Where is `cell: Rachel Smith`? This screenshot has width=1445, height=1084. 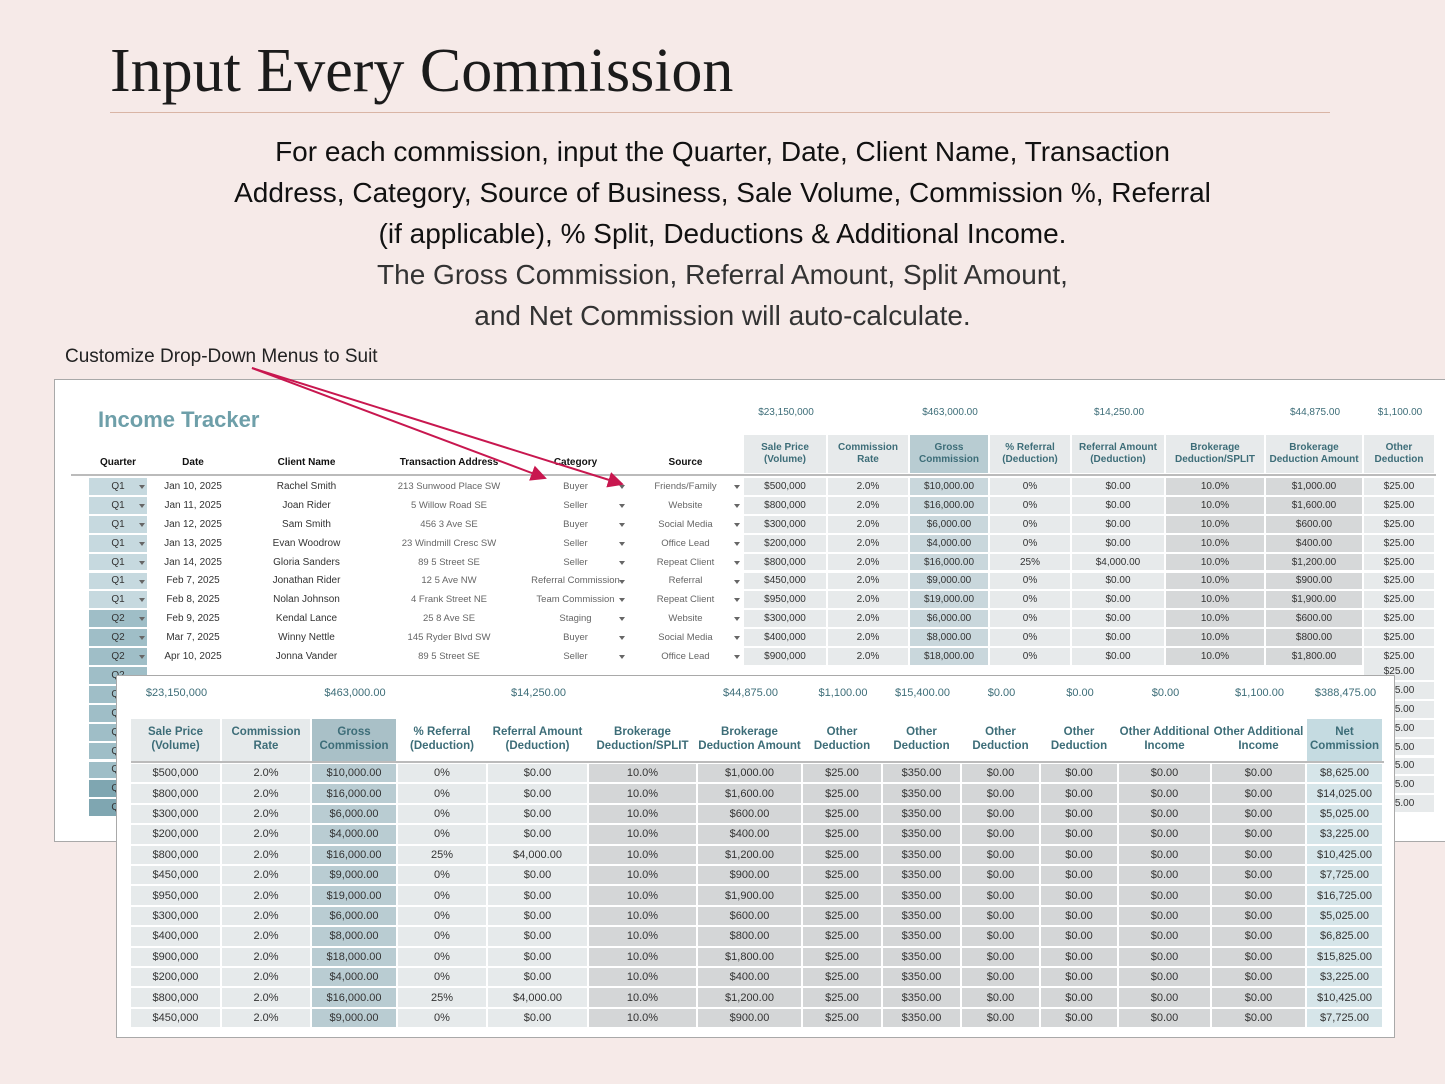 cell: Rachel Smith is located at coordinates (306, 486).